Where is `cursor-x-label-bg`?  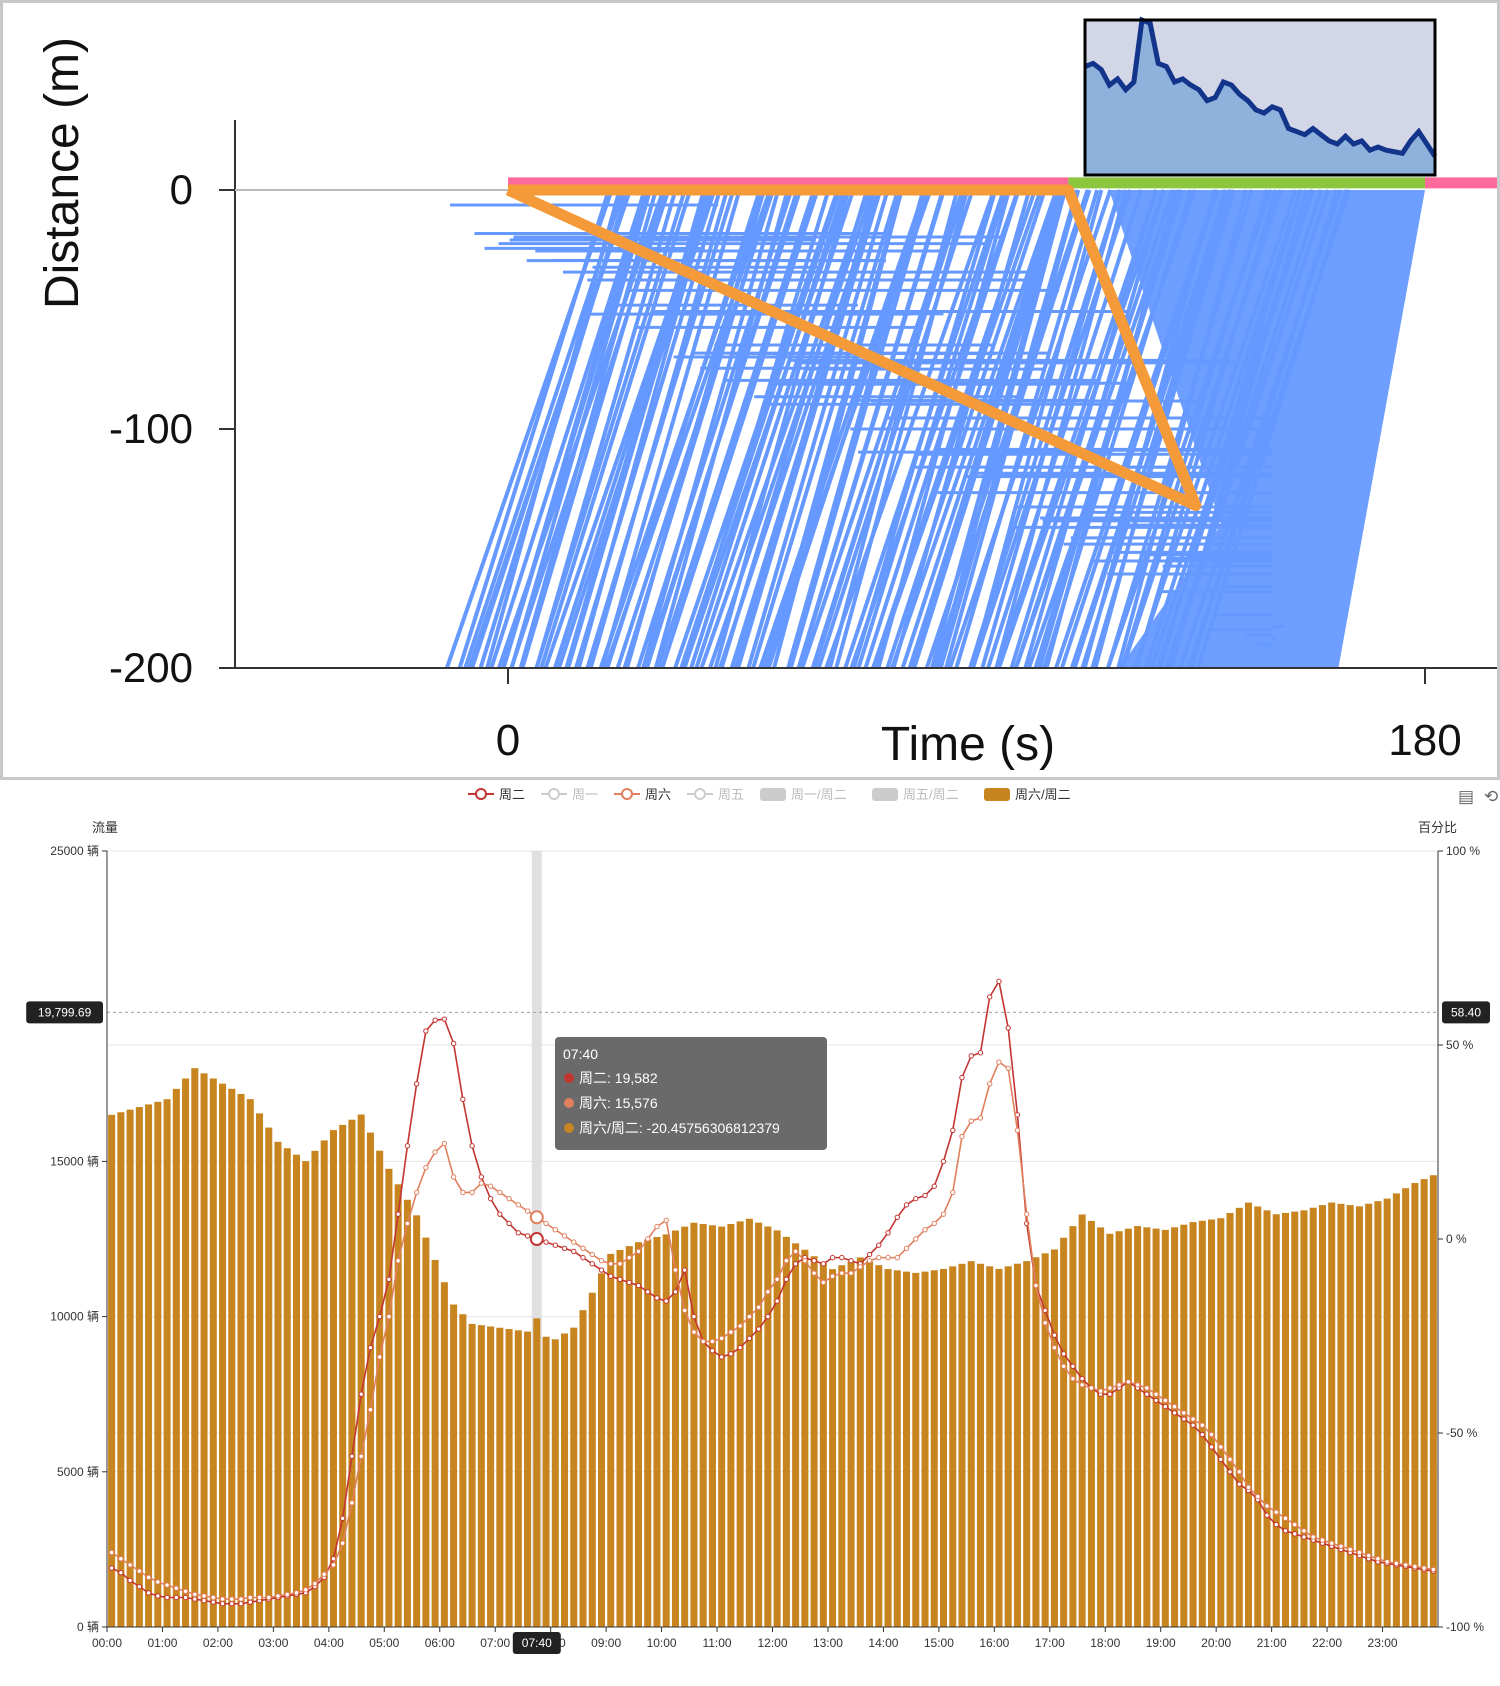
cursor-x-label-bg is located at coordinates (536, 1643).